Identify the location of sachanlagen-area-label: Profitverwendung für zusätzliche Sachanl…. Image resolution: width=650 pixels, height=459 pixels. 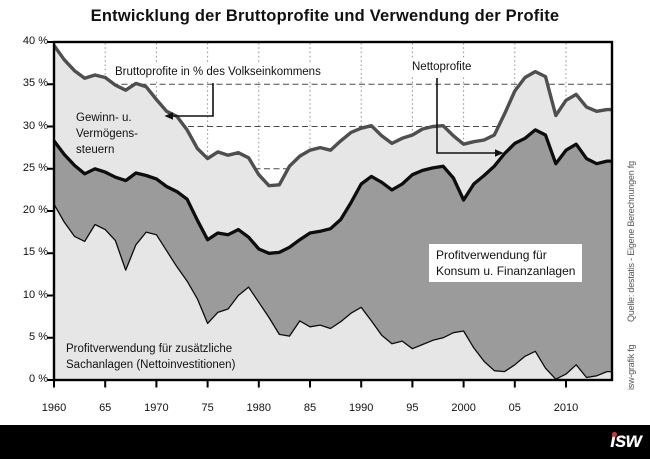
(151, 357).